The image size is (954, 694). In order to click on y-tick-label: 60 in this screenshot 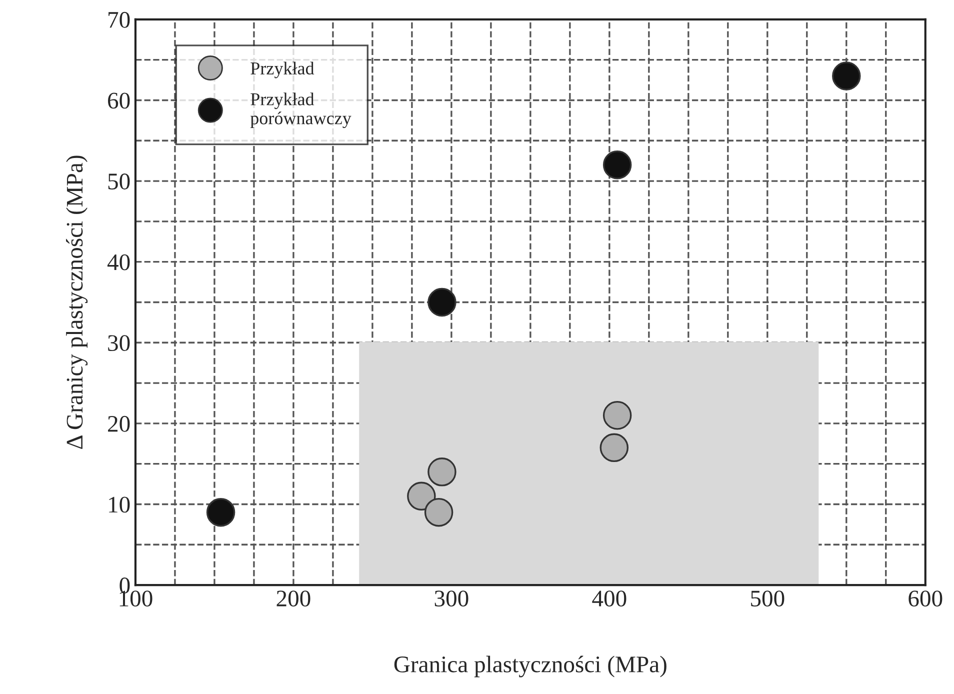, I will do `click(119, 100)`.